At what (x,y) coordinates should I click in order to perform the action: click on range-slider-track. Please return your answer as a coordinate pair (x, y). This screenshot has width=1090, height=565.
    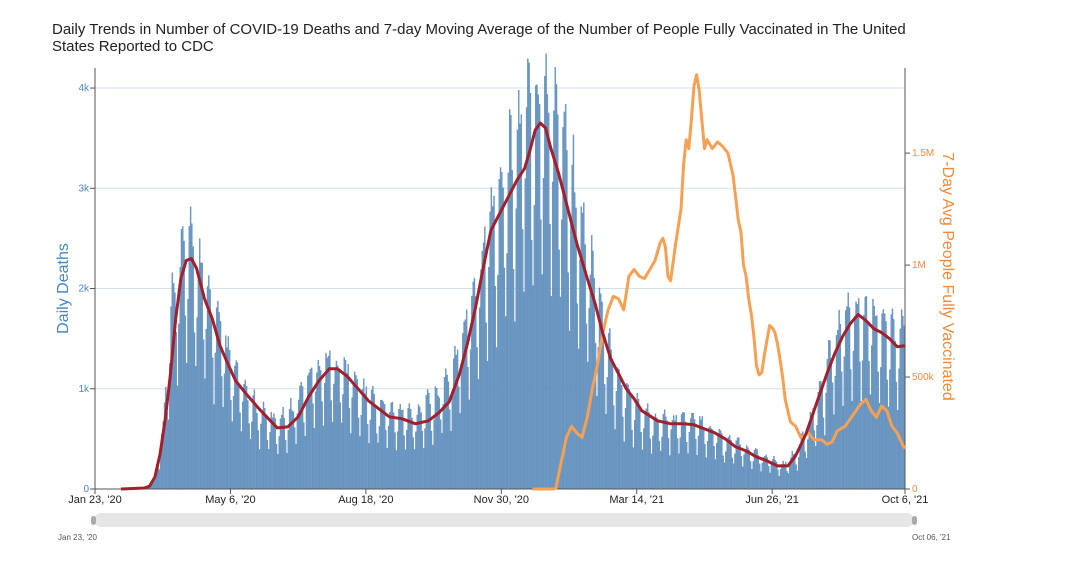
    Looking at the image, I should click on (504, 520).